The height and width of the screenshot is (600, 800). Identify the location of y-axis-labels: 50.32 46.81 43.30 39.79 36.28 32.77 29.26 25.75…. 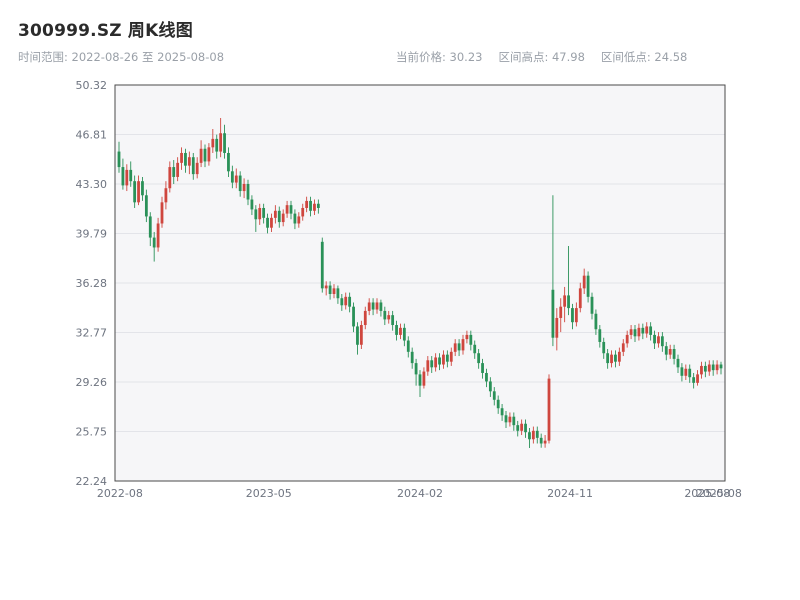
(92, 283).